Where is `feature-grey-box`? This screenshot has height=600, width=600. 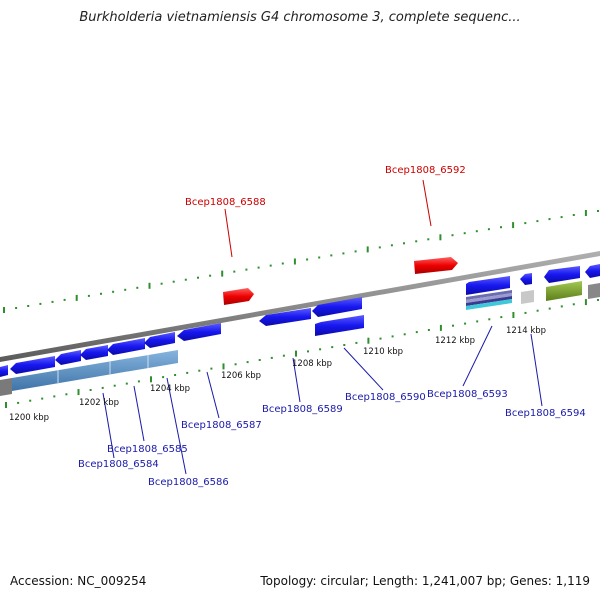
feature-grey-box is located at coordinates (527, 297).